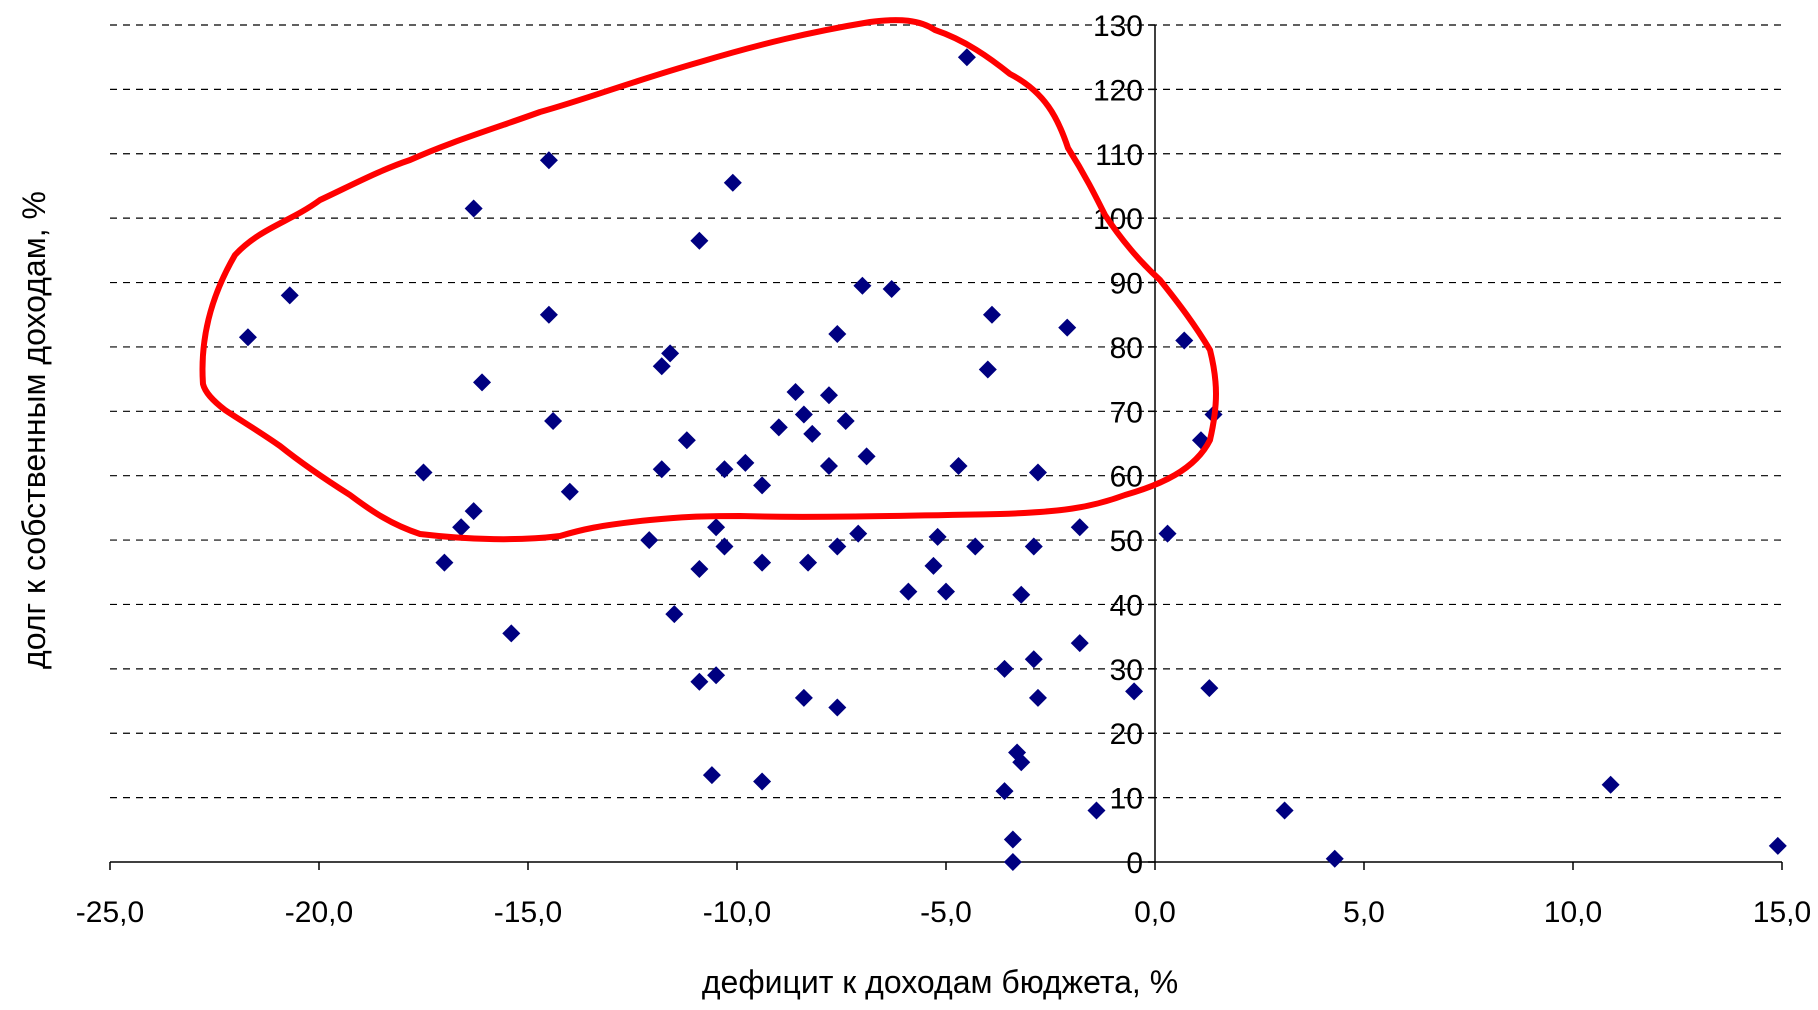  I want to click on y-tick-label: 80, so click(1126, 348).